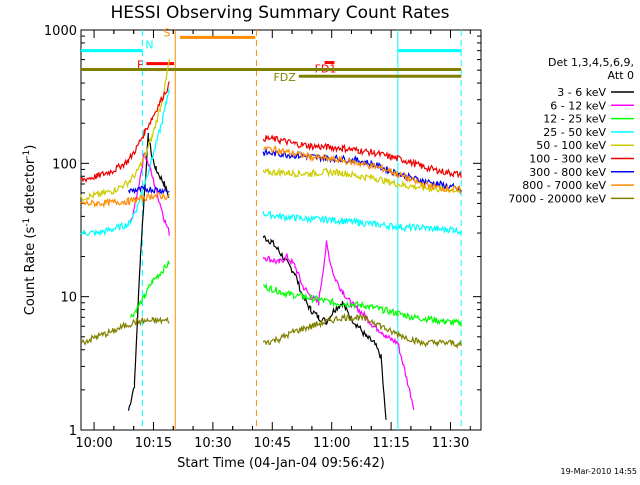  Describe the element at coordinates (331, 443) in the screenshot. I see `x-tick-label: 11:00` at that location.